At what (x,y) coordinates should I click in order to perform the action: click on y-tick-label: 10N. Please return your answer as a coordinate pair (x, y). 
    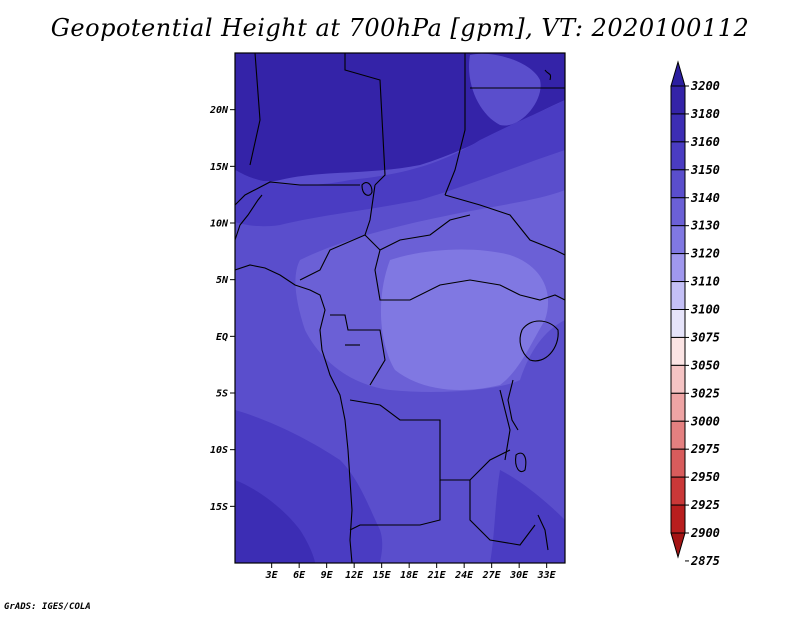
    Looking at the image, I should click on (219, 224).